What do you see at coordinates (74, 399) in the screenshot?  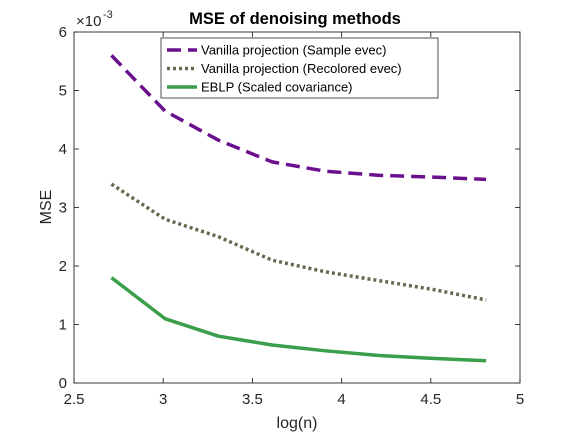 I see `x-tick-label: 2.5` at bounding box center [74, 399].